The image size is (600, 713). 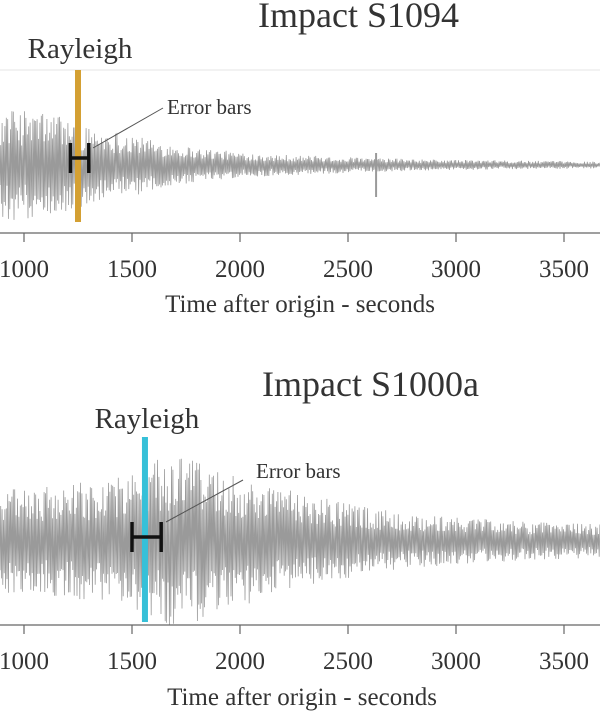 I want to click on chart-title: Impact S1000a, so click(x=370, y=384).